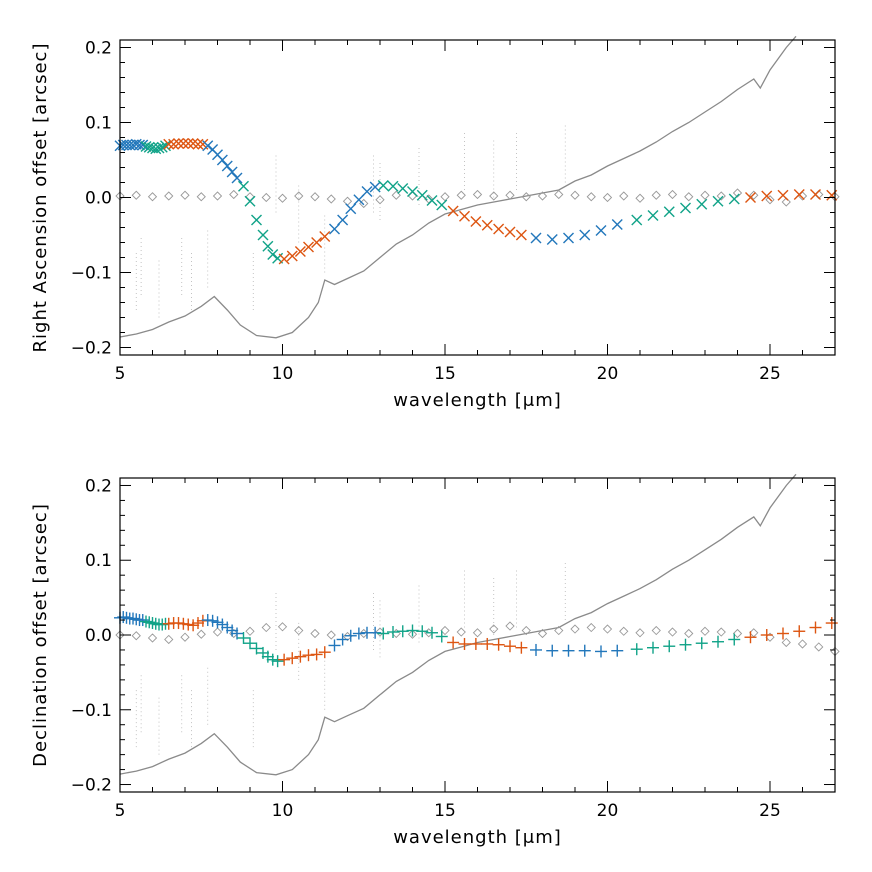 The image size is (872, 872). What do you see at coordinates (608, 374) in the screenshot?
I see `x-tick-label: 20` at bounding box center [608, 374].